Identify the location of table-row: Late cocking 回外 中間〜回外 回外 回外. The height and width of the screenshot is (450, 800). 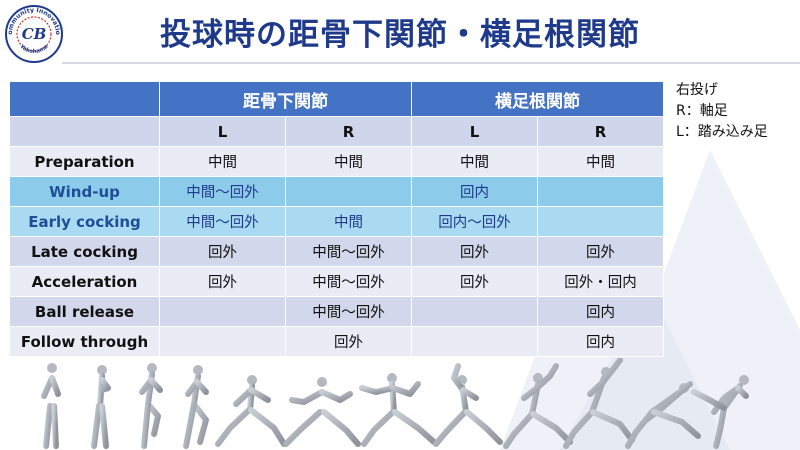
(337, 252).